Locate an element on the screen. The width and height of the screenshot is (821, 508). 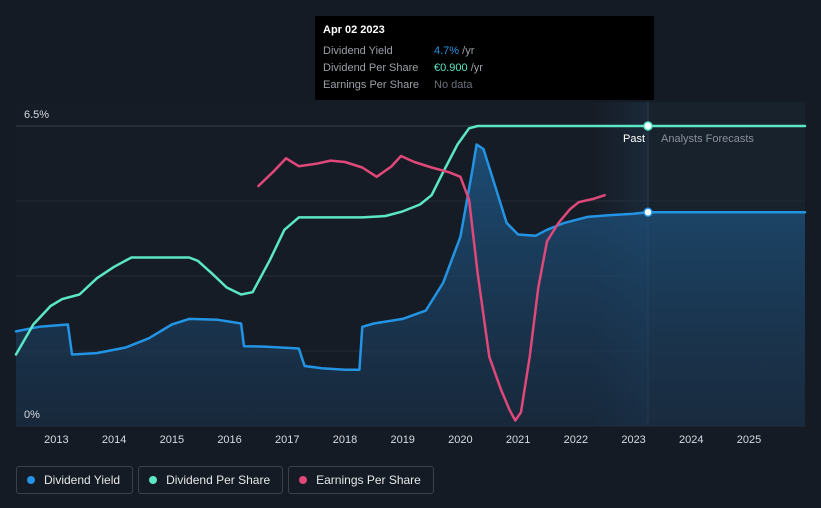
x-tick-label: 2016 is located at coordinates (229, 440).